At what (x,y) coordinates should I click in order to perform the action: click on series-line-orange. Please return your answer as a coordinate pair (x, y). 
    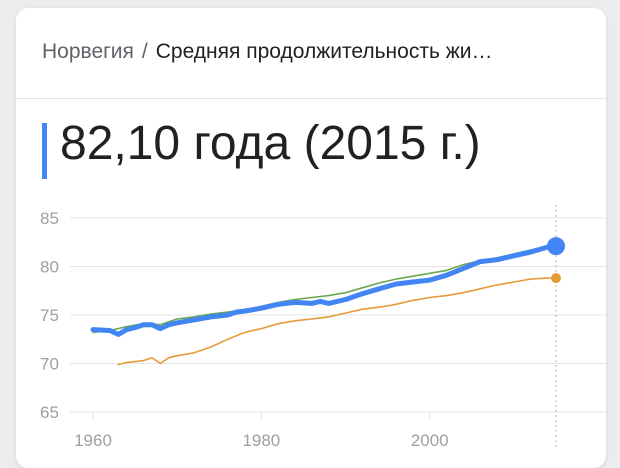
    Looking at the image, I should click on (337, 321).